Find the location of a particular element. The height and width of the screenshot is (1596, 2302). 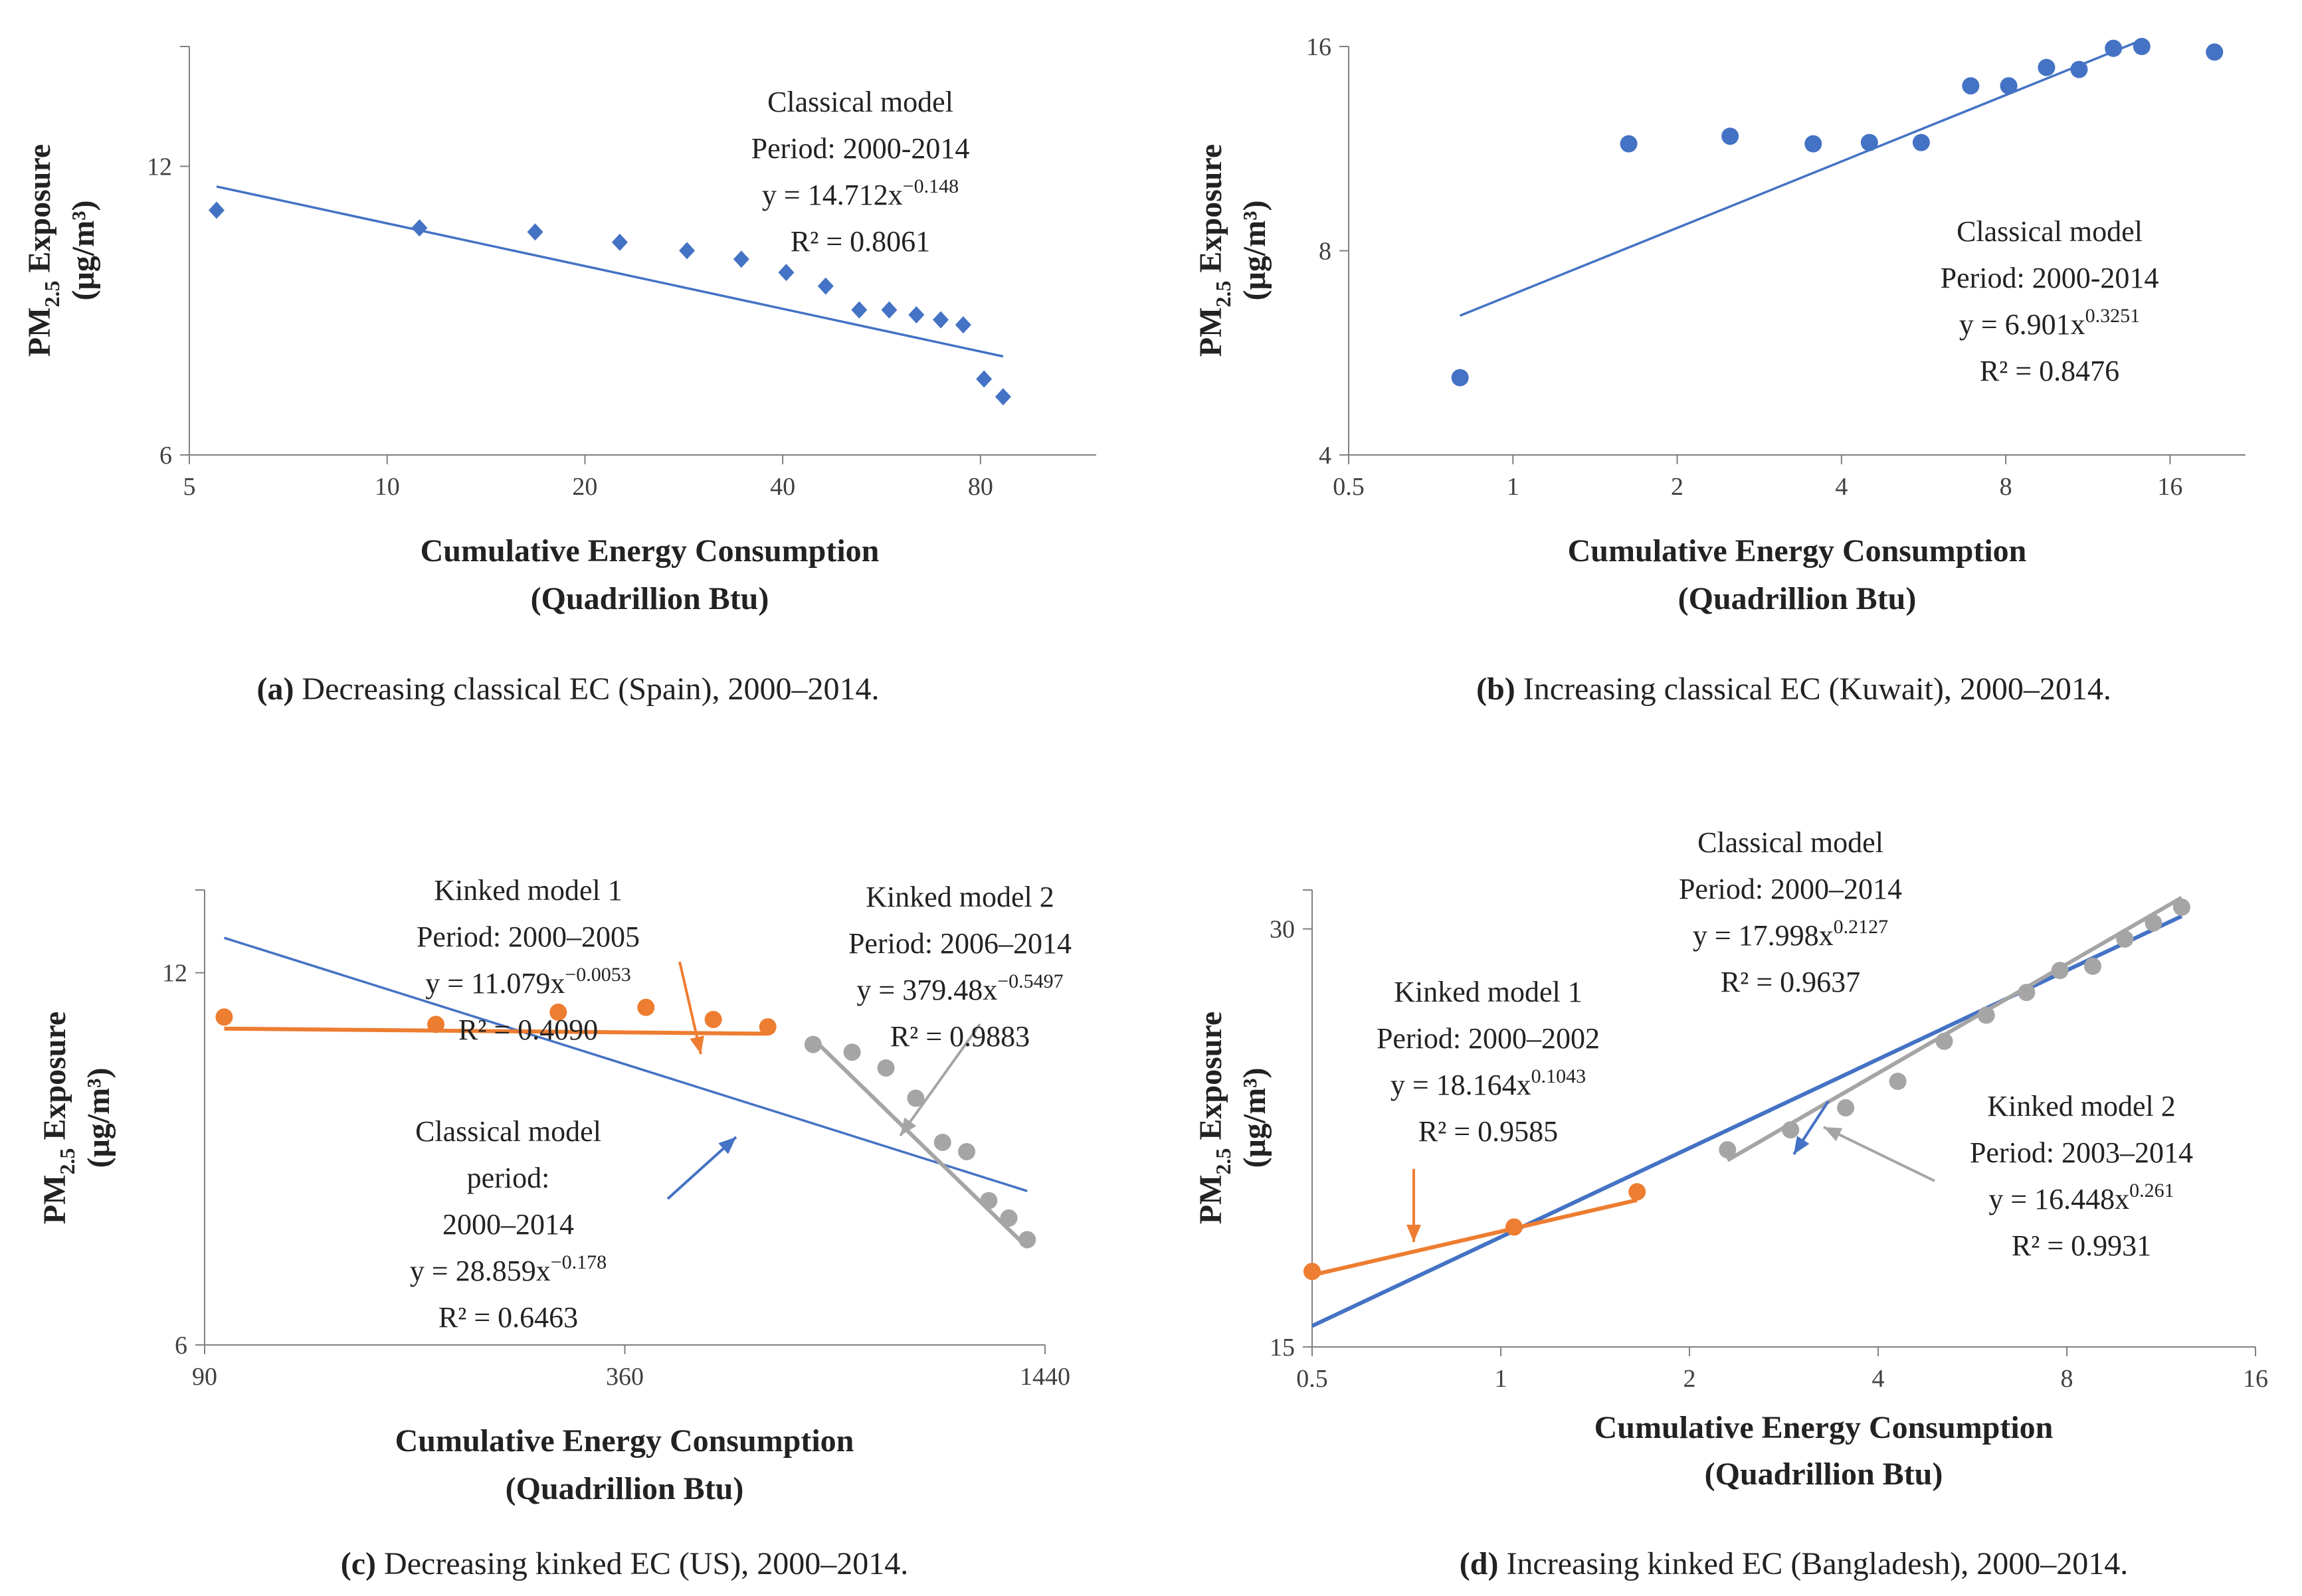

annotation-line: 2000–2014 is located at coordinates (508, 1224).